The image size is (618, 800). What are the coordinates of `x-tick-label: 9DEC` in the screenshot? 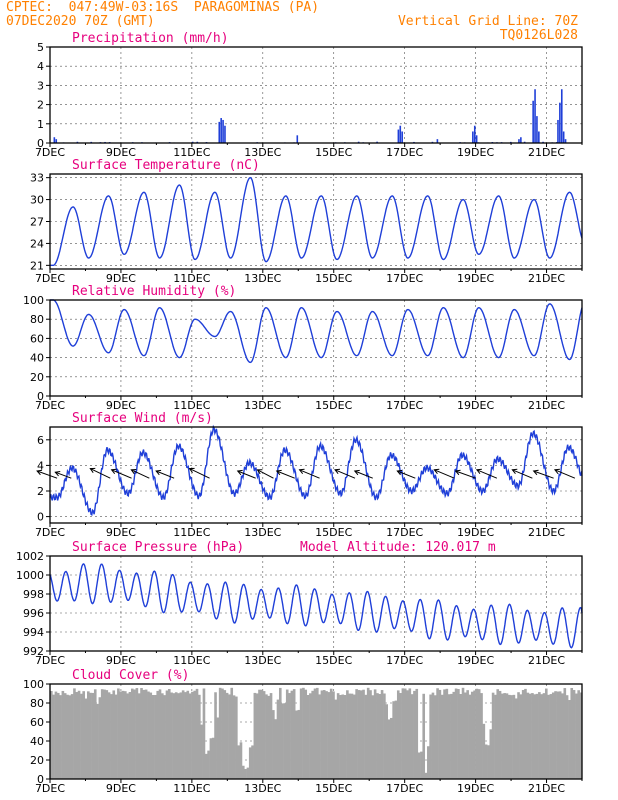 It's located at (121, 532).